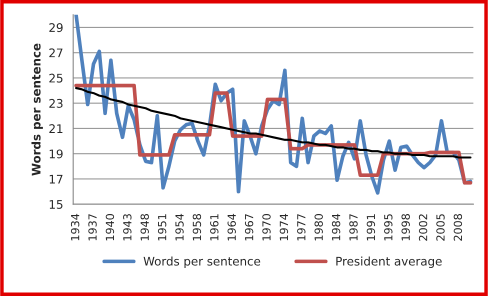 Image resolution: width=488 pixels, height=296 pixels. Describe the element at coordinates (127, 227) in the screenshot. I see `x-tick-label: 1943` at that location.